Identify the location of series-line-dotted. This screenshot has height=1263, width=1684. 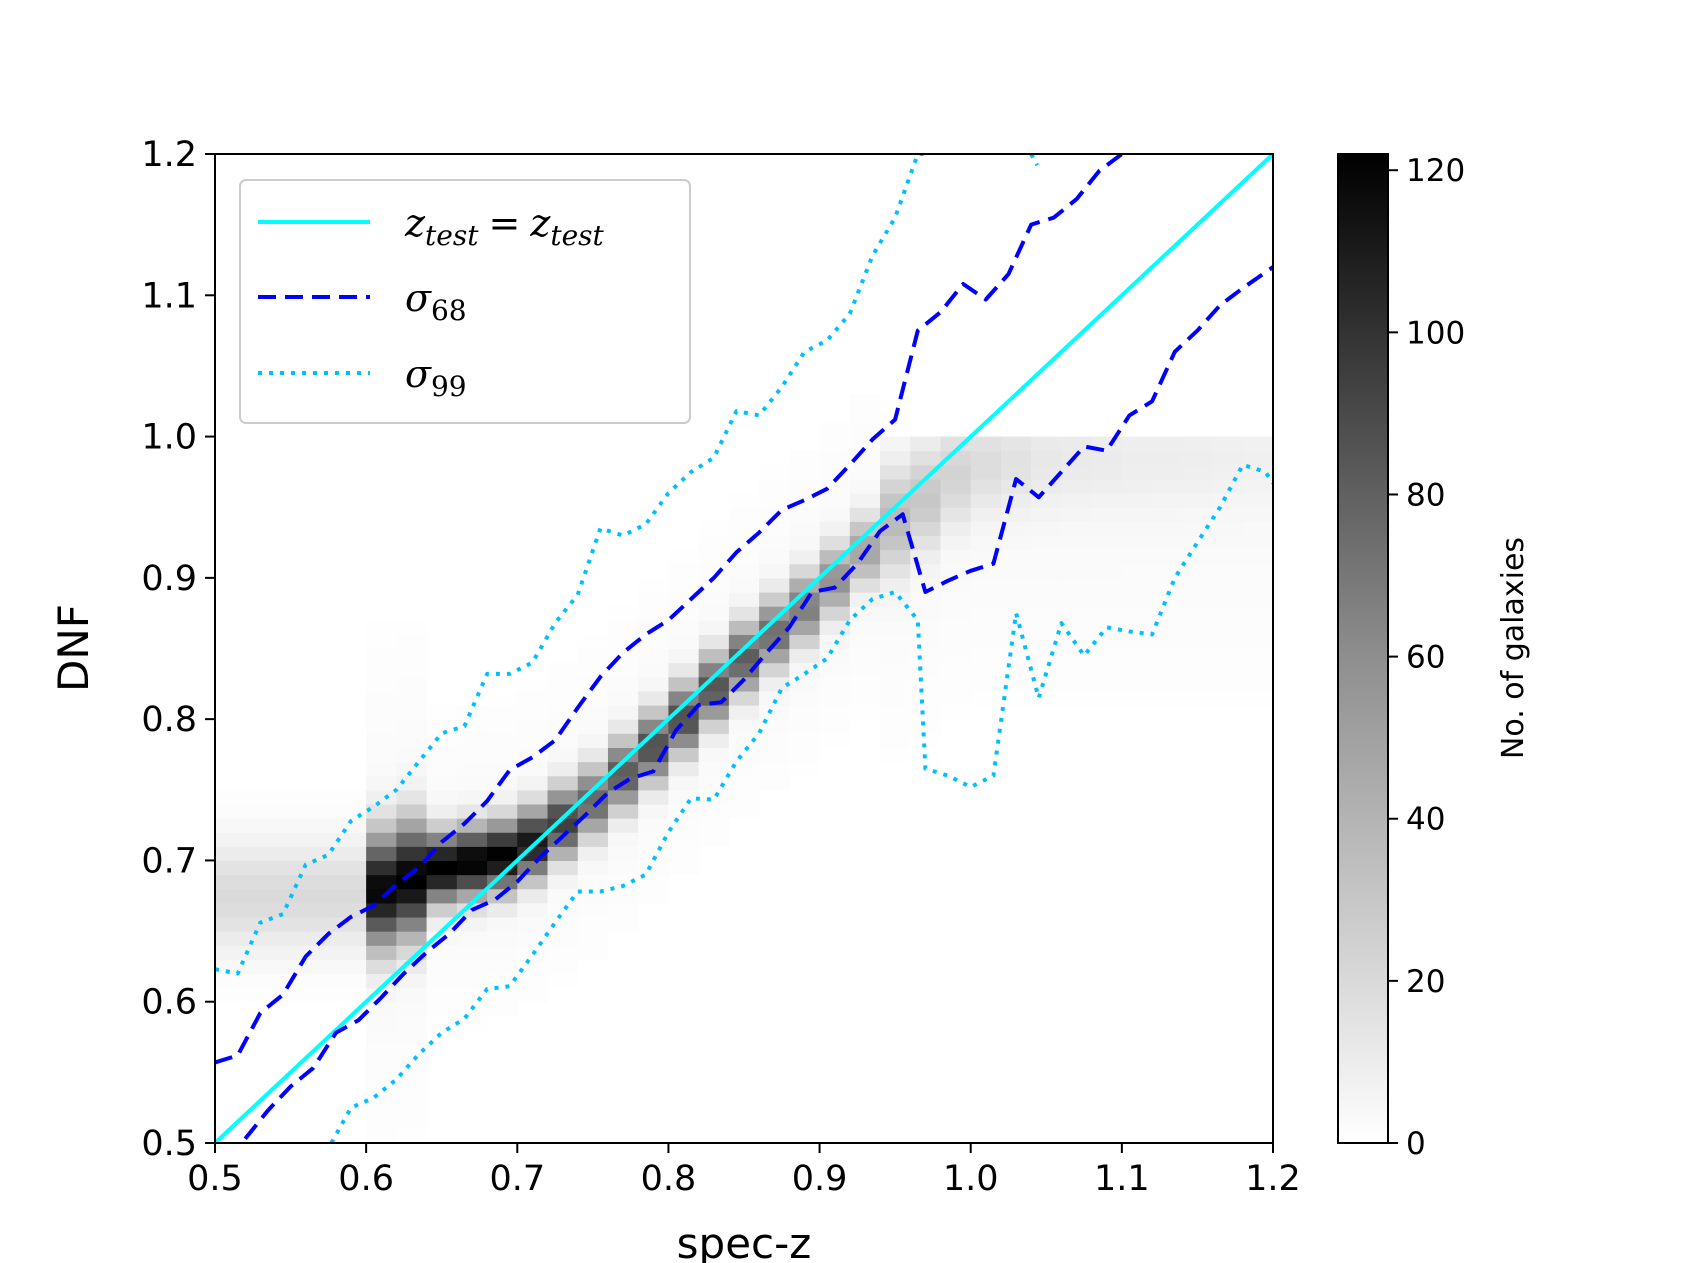
(1034, 160).